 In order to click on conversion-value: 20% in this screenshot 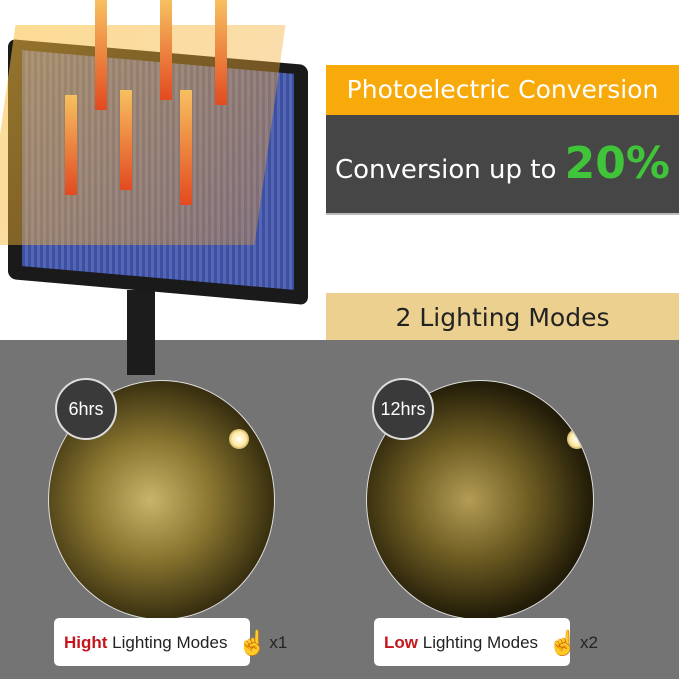, I will do `click(617, 163)`.